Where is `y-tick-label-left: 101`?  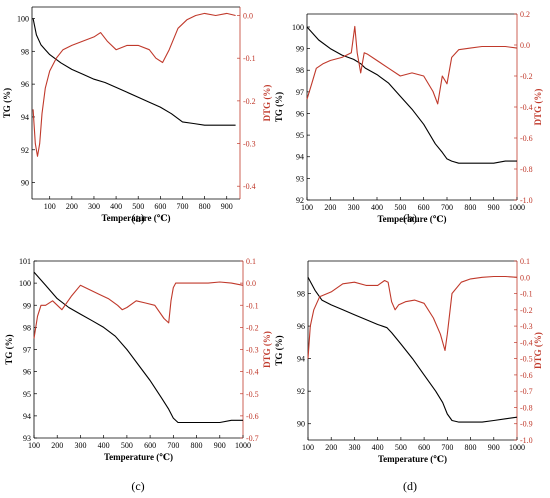
y-tick-label-left: 101 is located at coordinates (25, 261).